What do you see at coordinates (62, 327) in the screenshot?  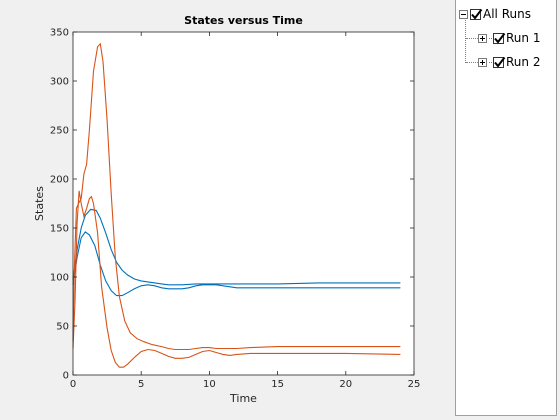 I see `y-tick-label: 50` at bounding box center [62, 327].